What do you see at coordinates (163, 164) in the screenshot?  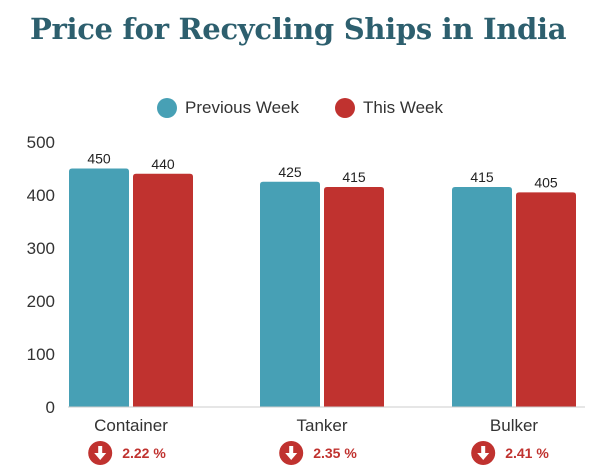 I see `value-label-container-this-week: 440` at bounding box center [163, 164].